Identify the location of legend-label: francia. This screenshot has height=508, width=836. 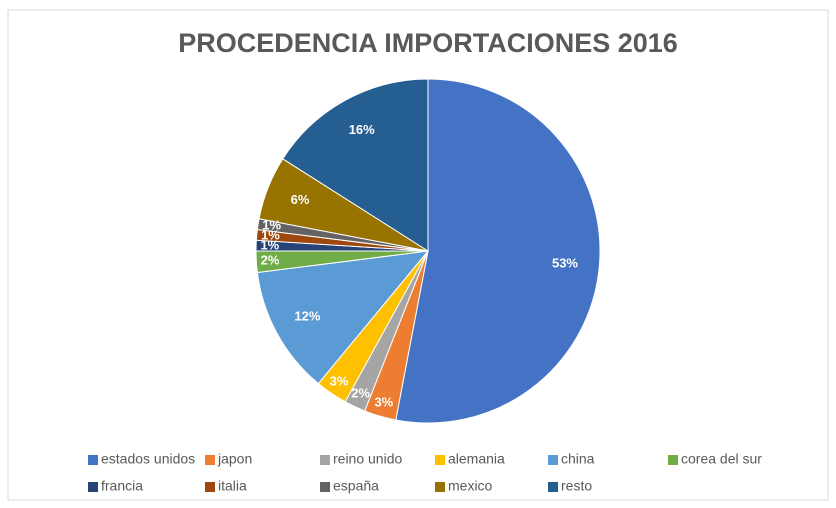
(122, 486).